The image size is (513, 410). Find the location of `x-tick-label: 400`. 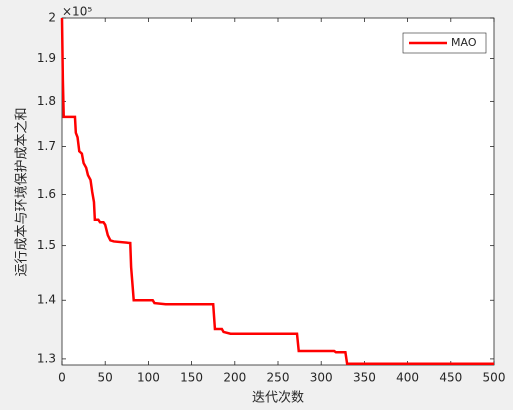

x-tick-label: 400 is located at coordinates (407, 378).